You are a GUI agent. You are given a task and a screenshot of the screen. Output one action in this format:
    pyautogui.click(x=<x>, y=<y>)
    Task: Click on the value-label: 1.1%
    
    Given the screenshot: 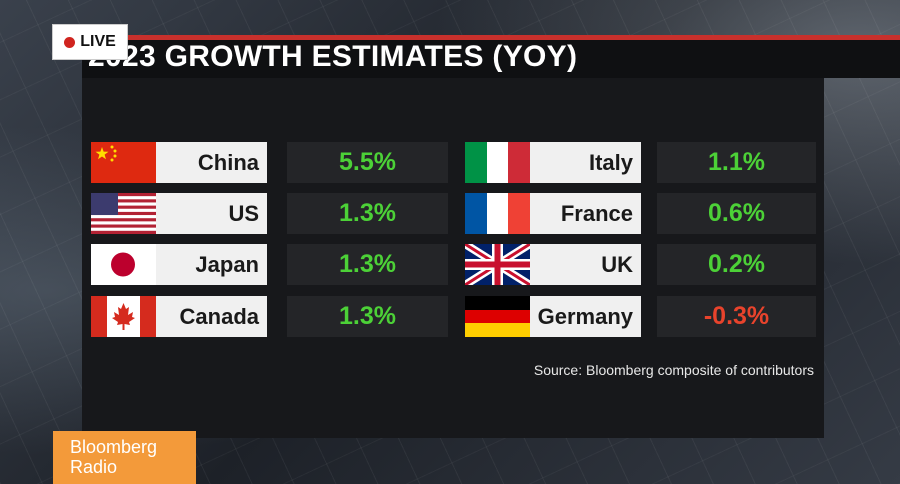 What is the action you would take?
    pyautogui.click(x=736, y=162)
    